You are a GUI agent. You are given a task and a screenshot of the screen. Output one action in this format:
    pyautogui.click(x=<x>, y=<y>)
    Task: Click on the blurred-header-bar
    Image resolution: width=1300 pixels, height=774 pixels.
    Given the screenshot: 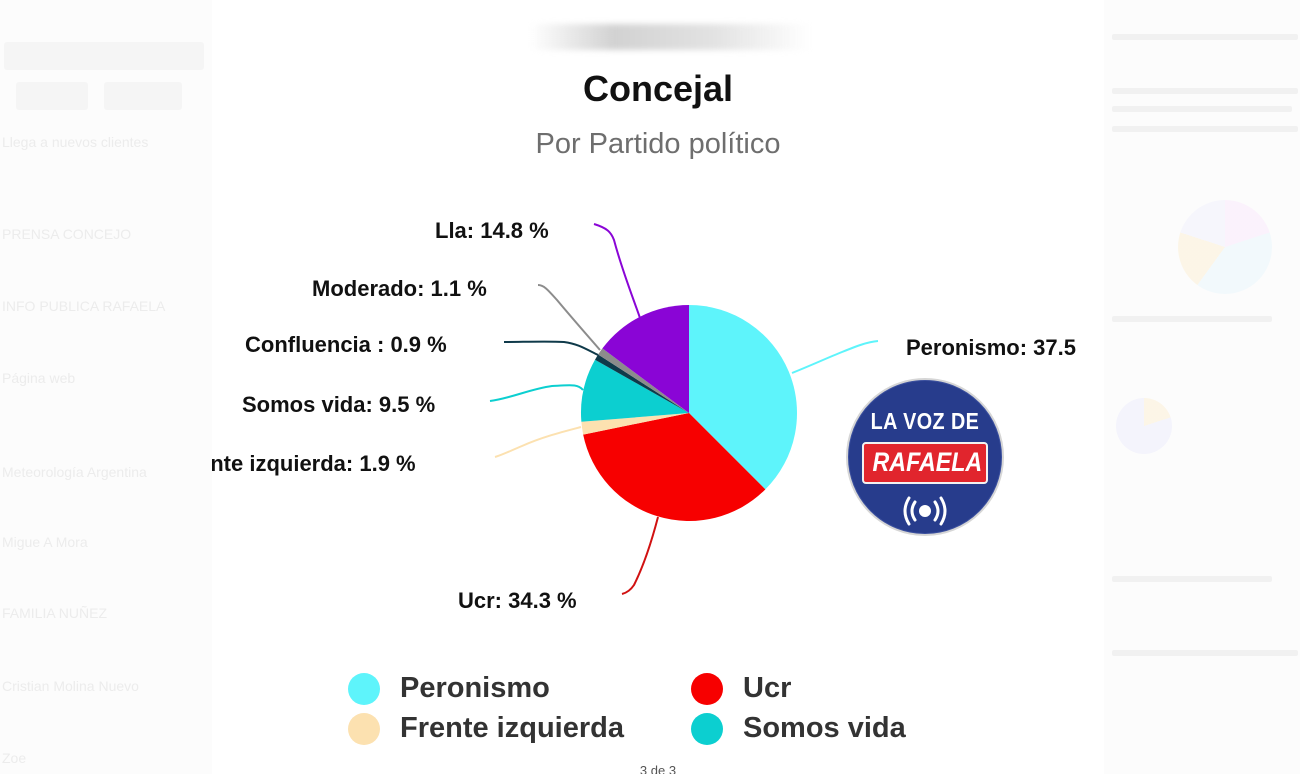 What is the action you would take?
    pyautogui.click(x=670, y=37)
    